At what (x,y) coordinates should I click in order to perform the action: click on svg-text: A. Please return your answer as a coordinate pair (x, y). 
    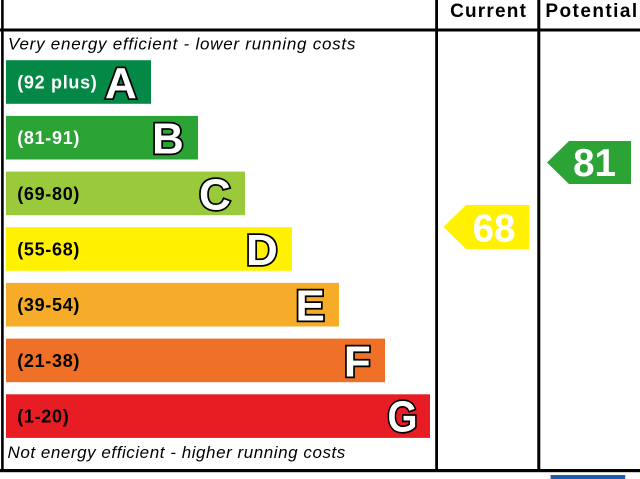
    Looking at the image, I should click on (121, 83).